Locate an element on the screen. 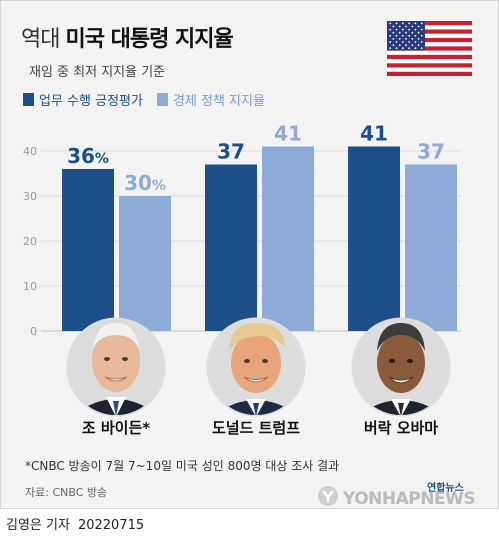 Image resolution: width=499 pixels, height=537 pixels. legend-item-approval: 업무 수행 긍정평가 is located at coordinates (83, 99).